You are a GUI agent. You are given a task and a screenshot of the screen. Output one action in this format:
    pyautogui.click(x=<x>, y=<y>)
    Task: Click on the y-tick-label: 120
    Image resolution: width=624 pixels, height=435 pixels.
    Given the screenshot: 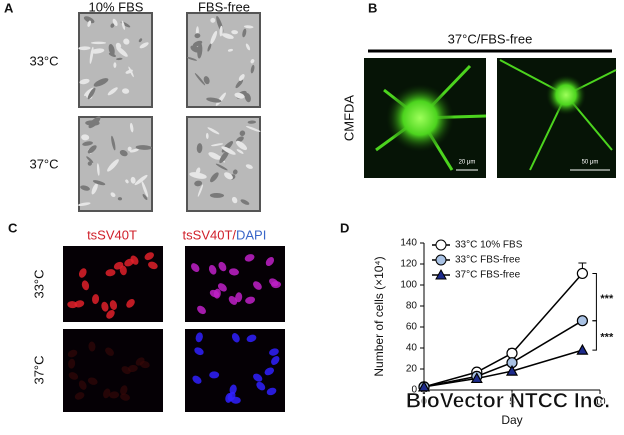 What is the action you would take?
    pyautogui.click(x=408, y=264)
    